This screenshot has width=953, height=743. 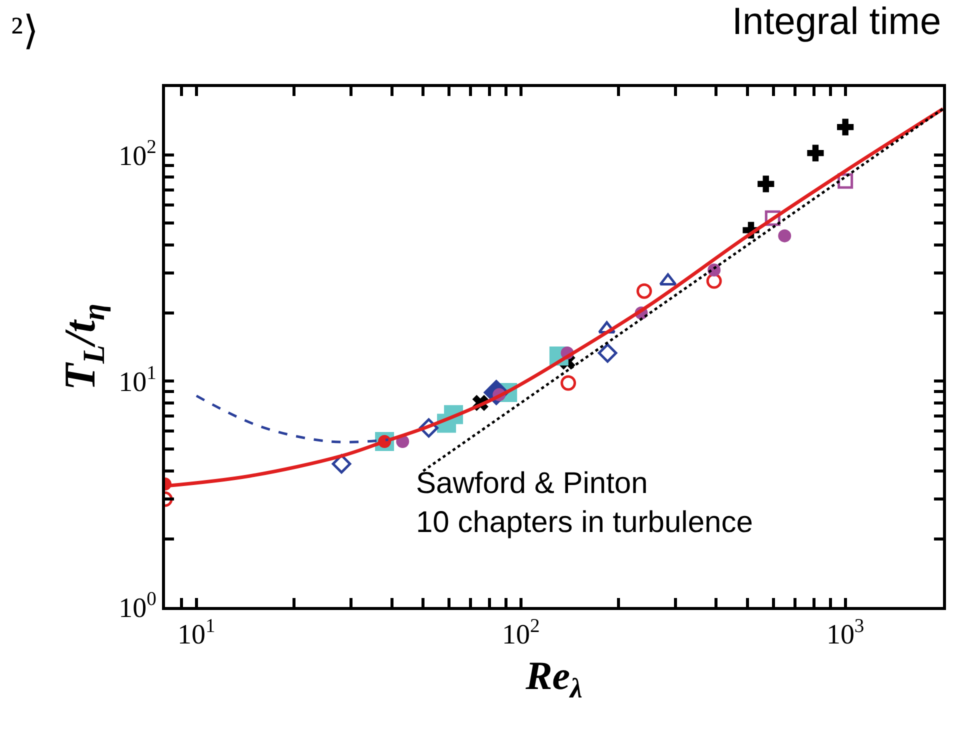 What do you see at coordinates (845, 633) in the screenshot?
I see `x-tick-label: 10$^{3}$` at bounding box center [845, 633].